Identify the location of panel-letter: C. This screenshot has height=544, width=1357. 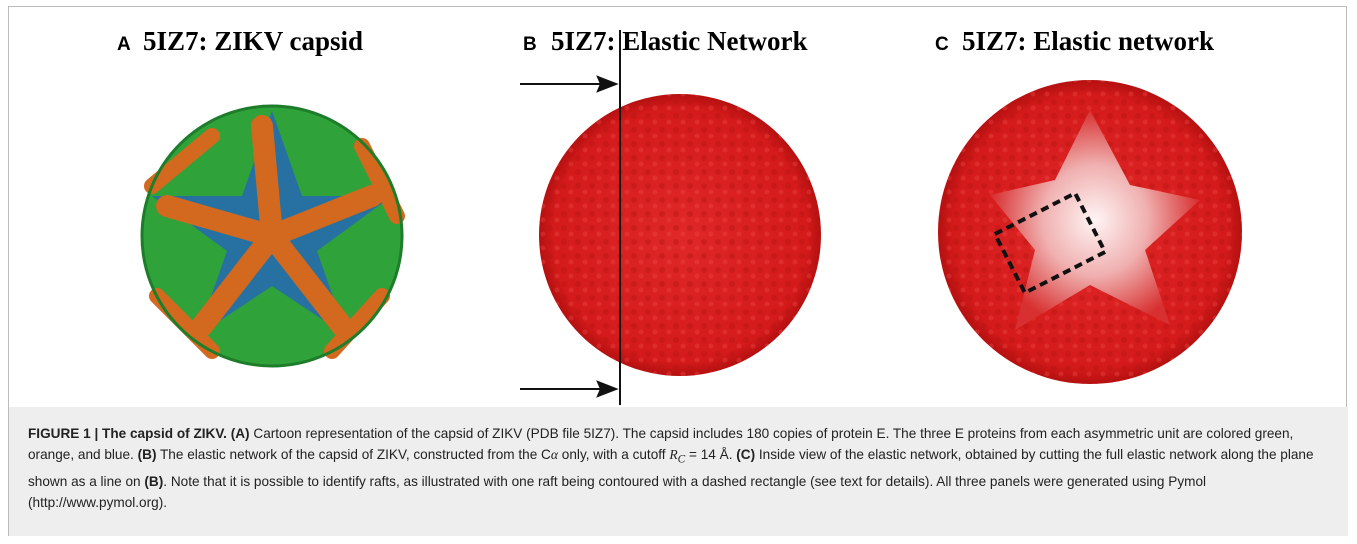
(942, 44).